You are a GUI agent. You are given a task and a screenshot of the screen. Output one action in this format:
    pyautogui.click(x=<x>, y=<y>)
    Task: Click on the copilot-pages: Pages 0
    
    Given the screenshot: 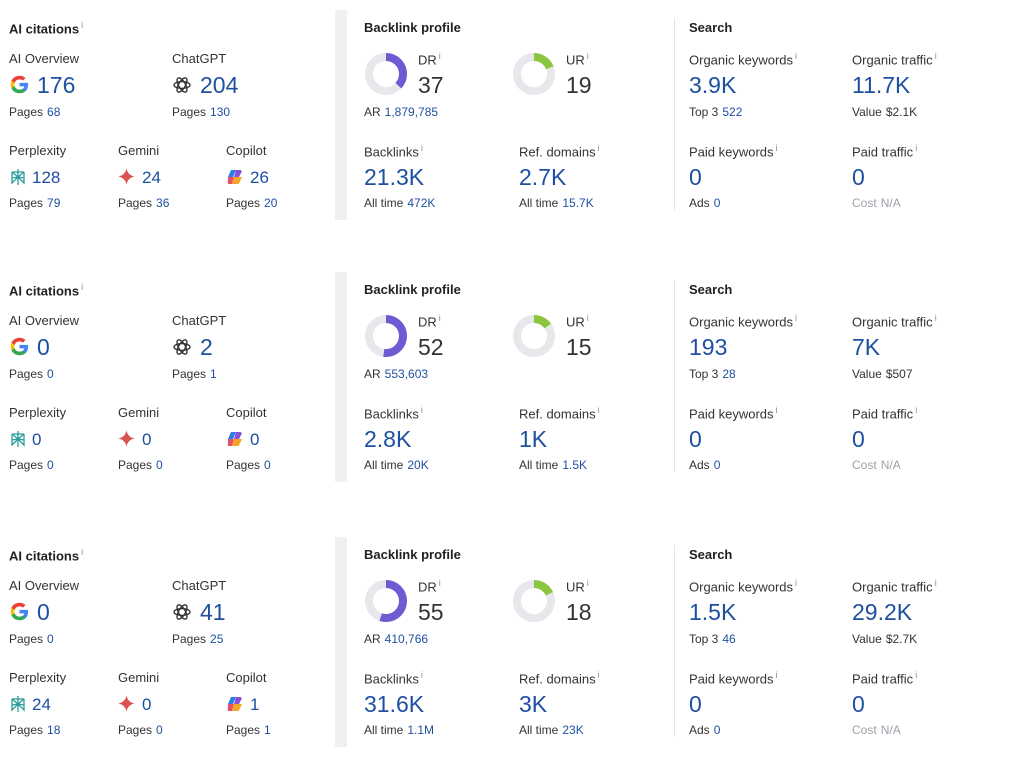 What is the action you would take?
    pyautogui.click(x=248, y=465)
    